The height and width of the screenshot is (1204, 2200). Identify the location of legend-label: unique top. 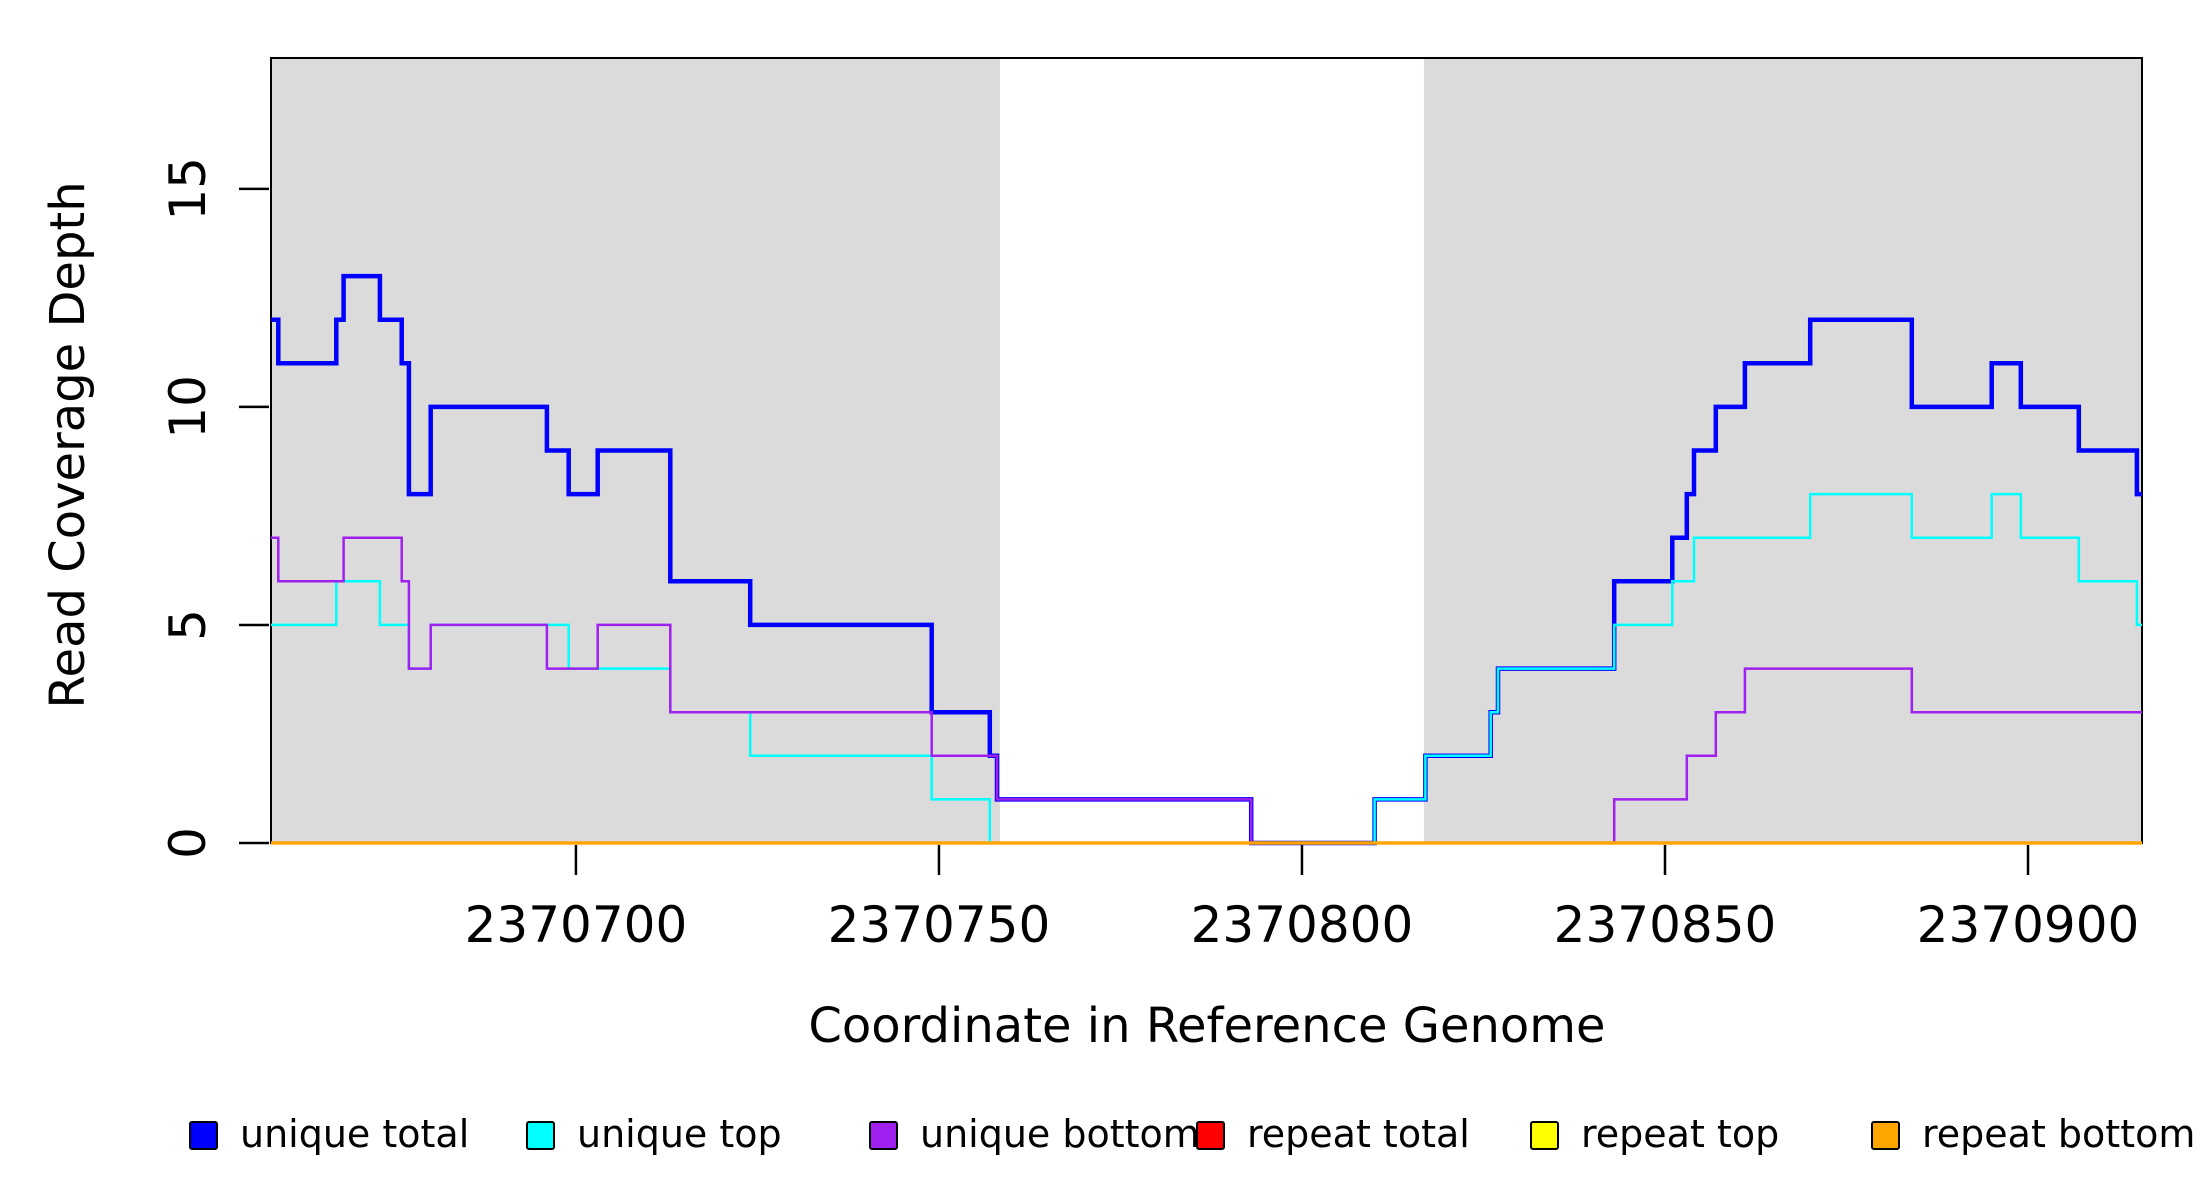
(679, 1134).